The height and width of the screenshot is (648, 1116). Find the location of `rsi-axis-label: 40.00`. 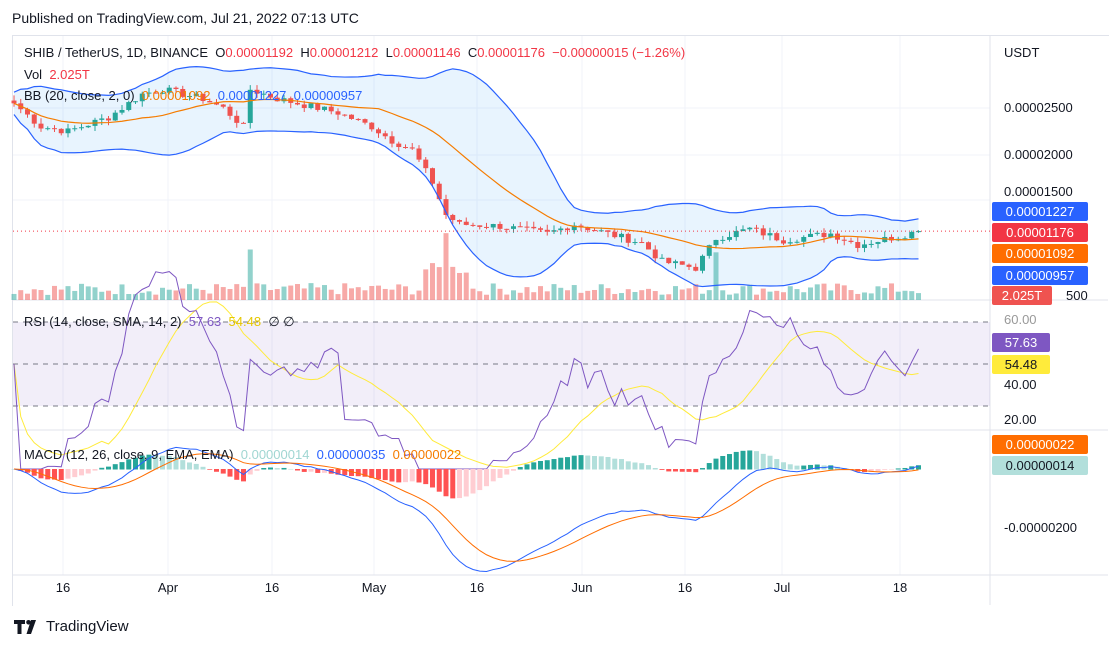

rsi-axis-label: 40.00 is located at coordinates (1020, 384).